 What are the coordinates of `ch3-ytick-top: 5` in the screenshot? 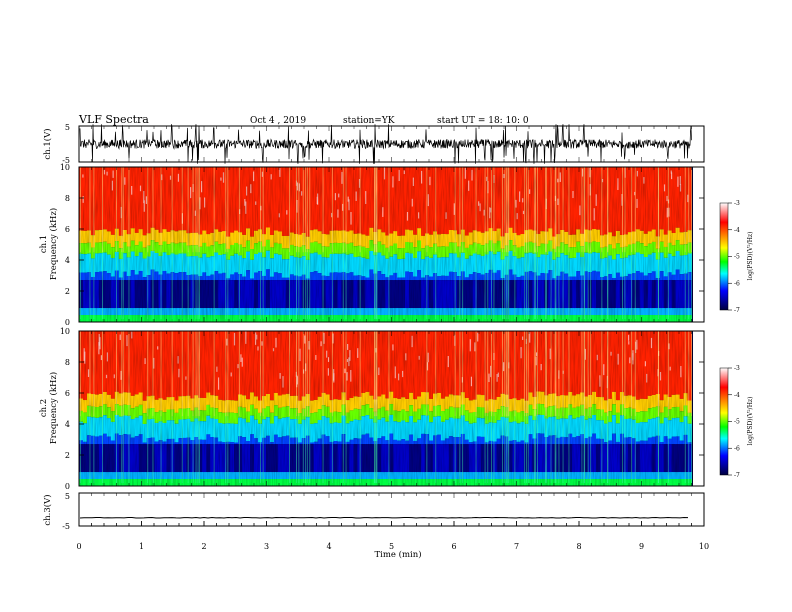 It's located at (67, 496).